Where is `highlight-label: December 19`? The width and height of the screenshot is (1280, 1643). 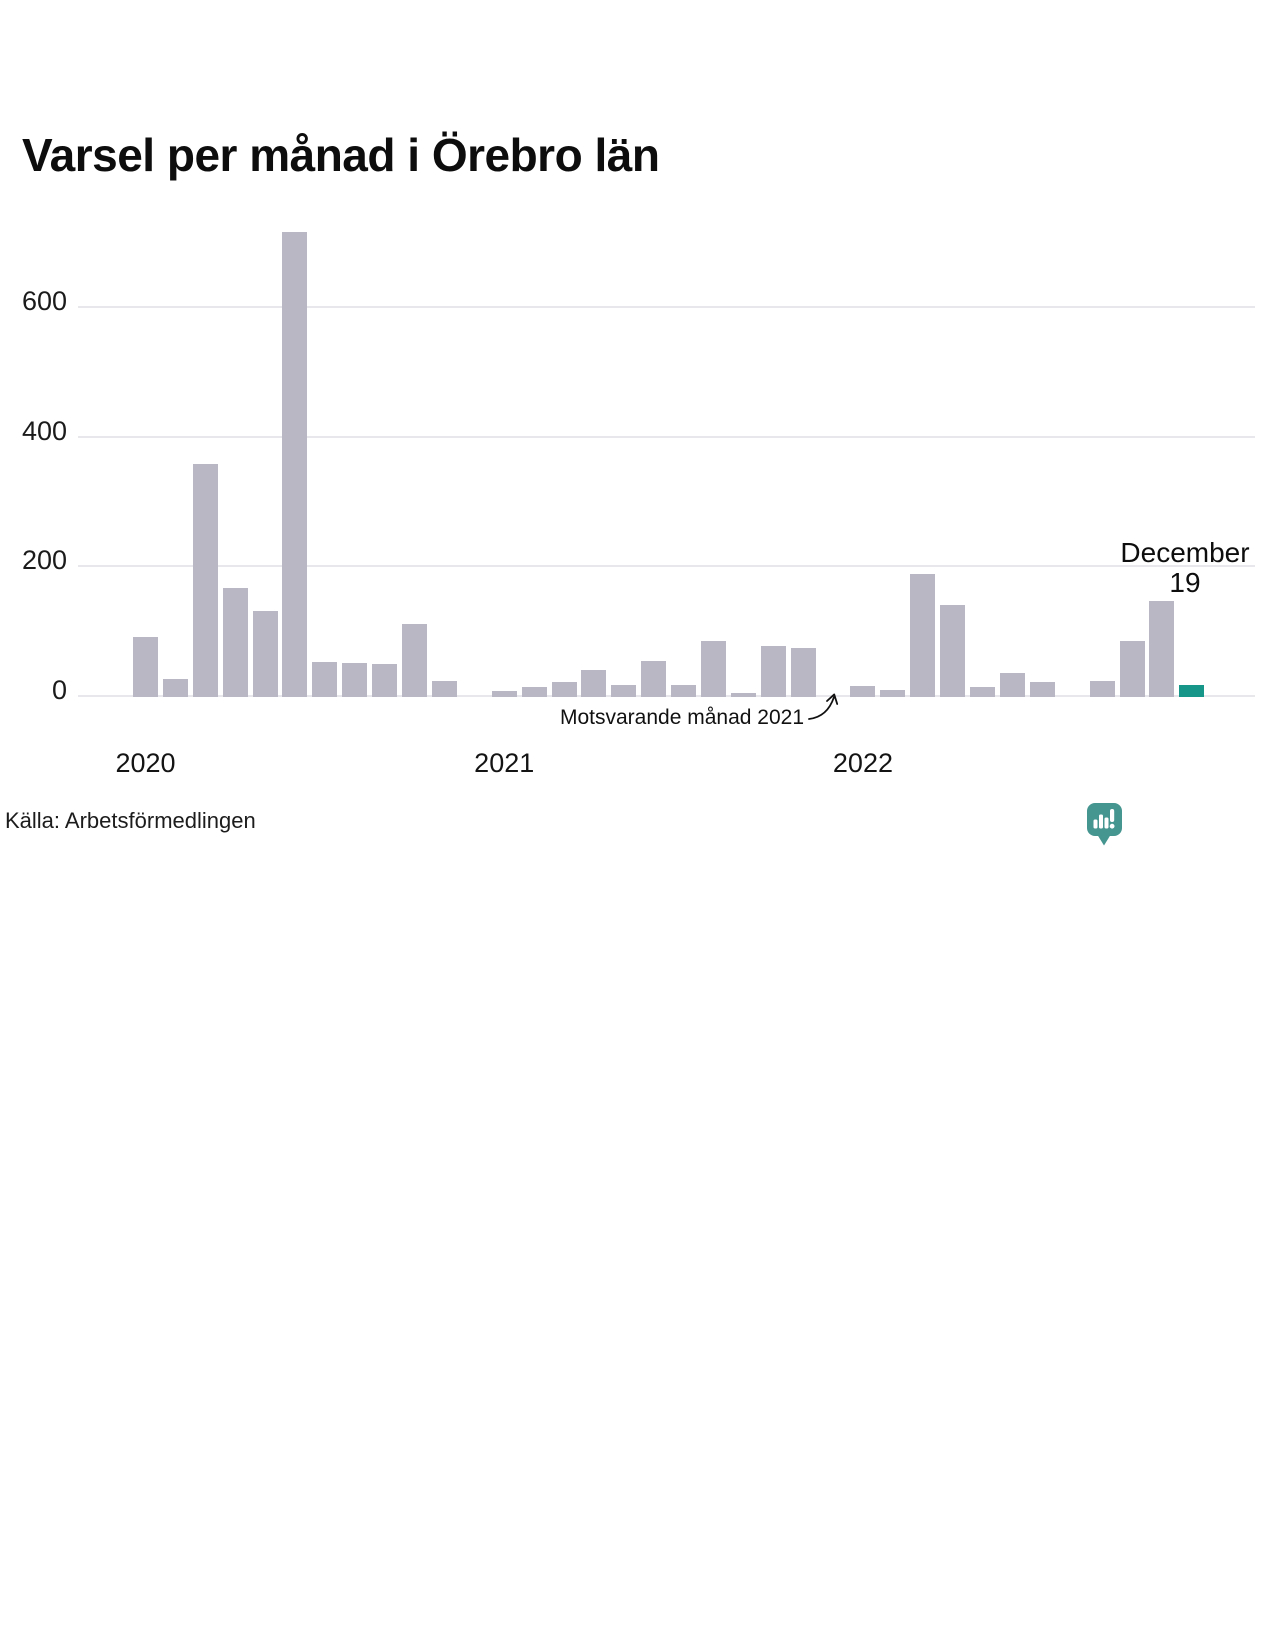 highlight-label: December 19 is located at coordinates (1185, 568).